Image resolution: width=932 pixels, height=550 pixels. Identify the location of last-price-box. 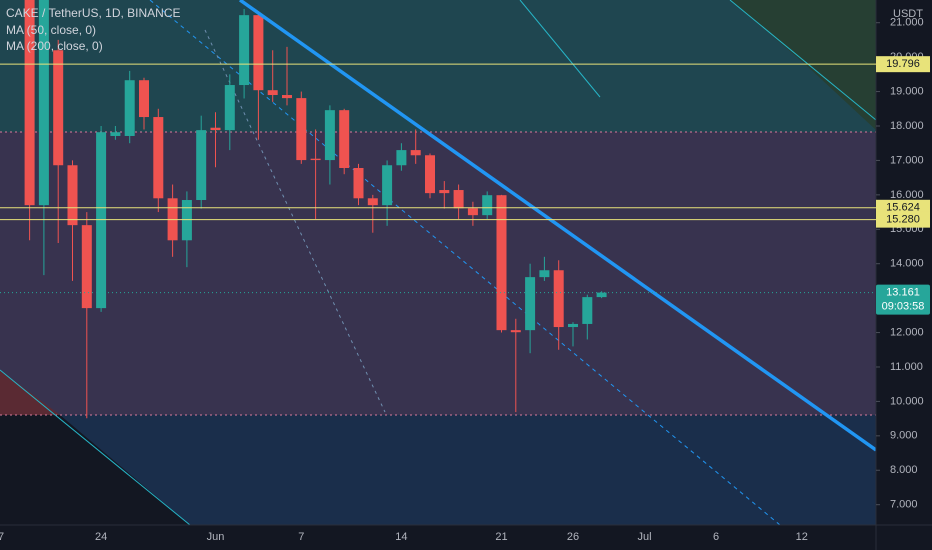
(903, 299).